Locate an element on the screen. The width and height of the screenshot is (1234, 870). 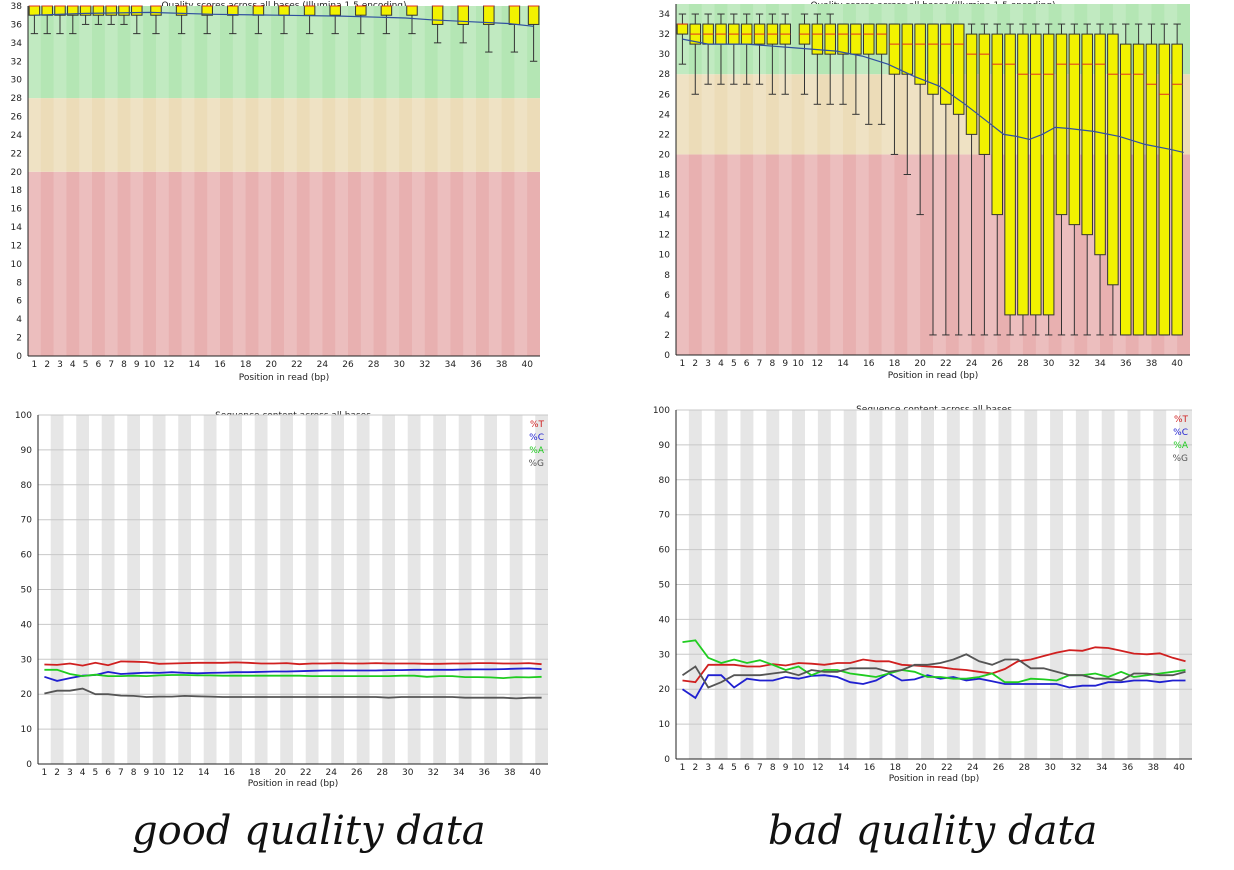
y-tick-label: 12 is located at coordinates (664, 236).